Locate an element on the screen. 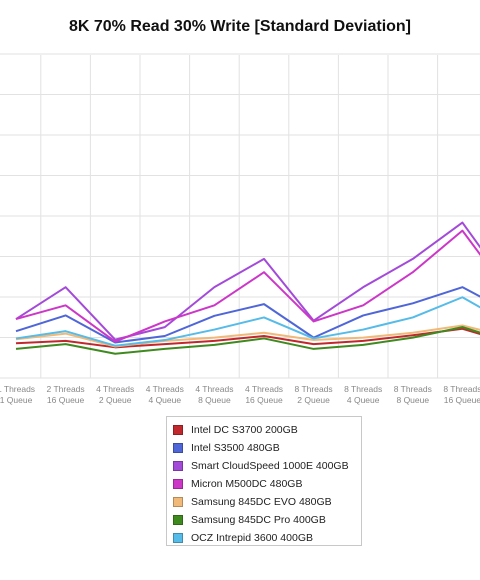 The width and height of the screenshot is (480, 580). legend-label: Samsung 845DC Pro 400GB is located at coordinates (258, 520).